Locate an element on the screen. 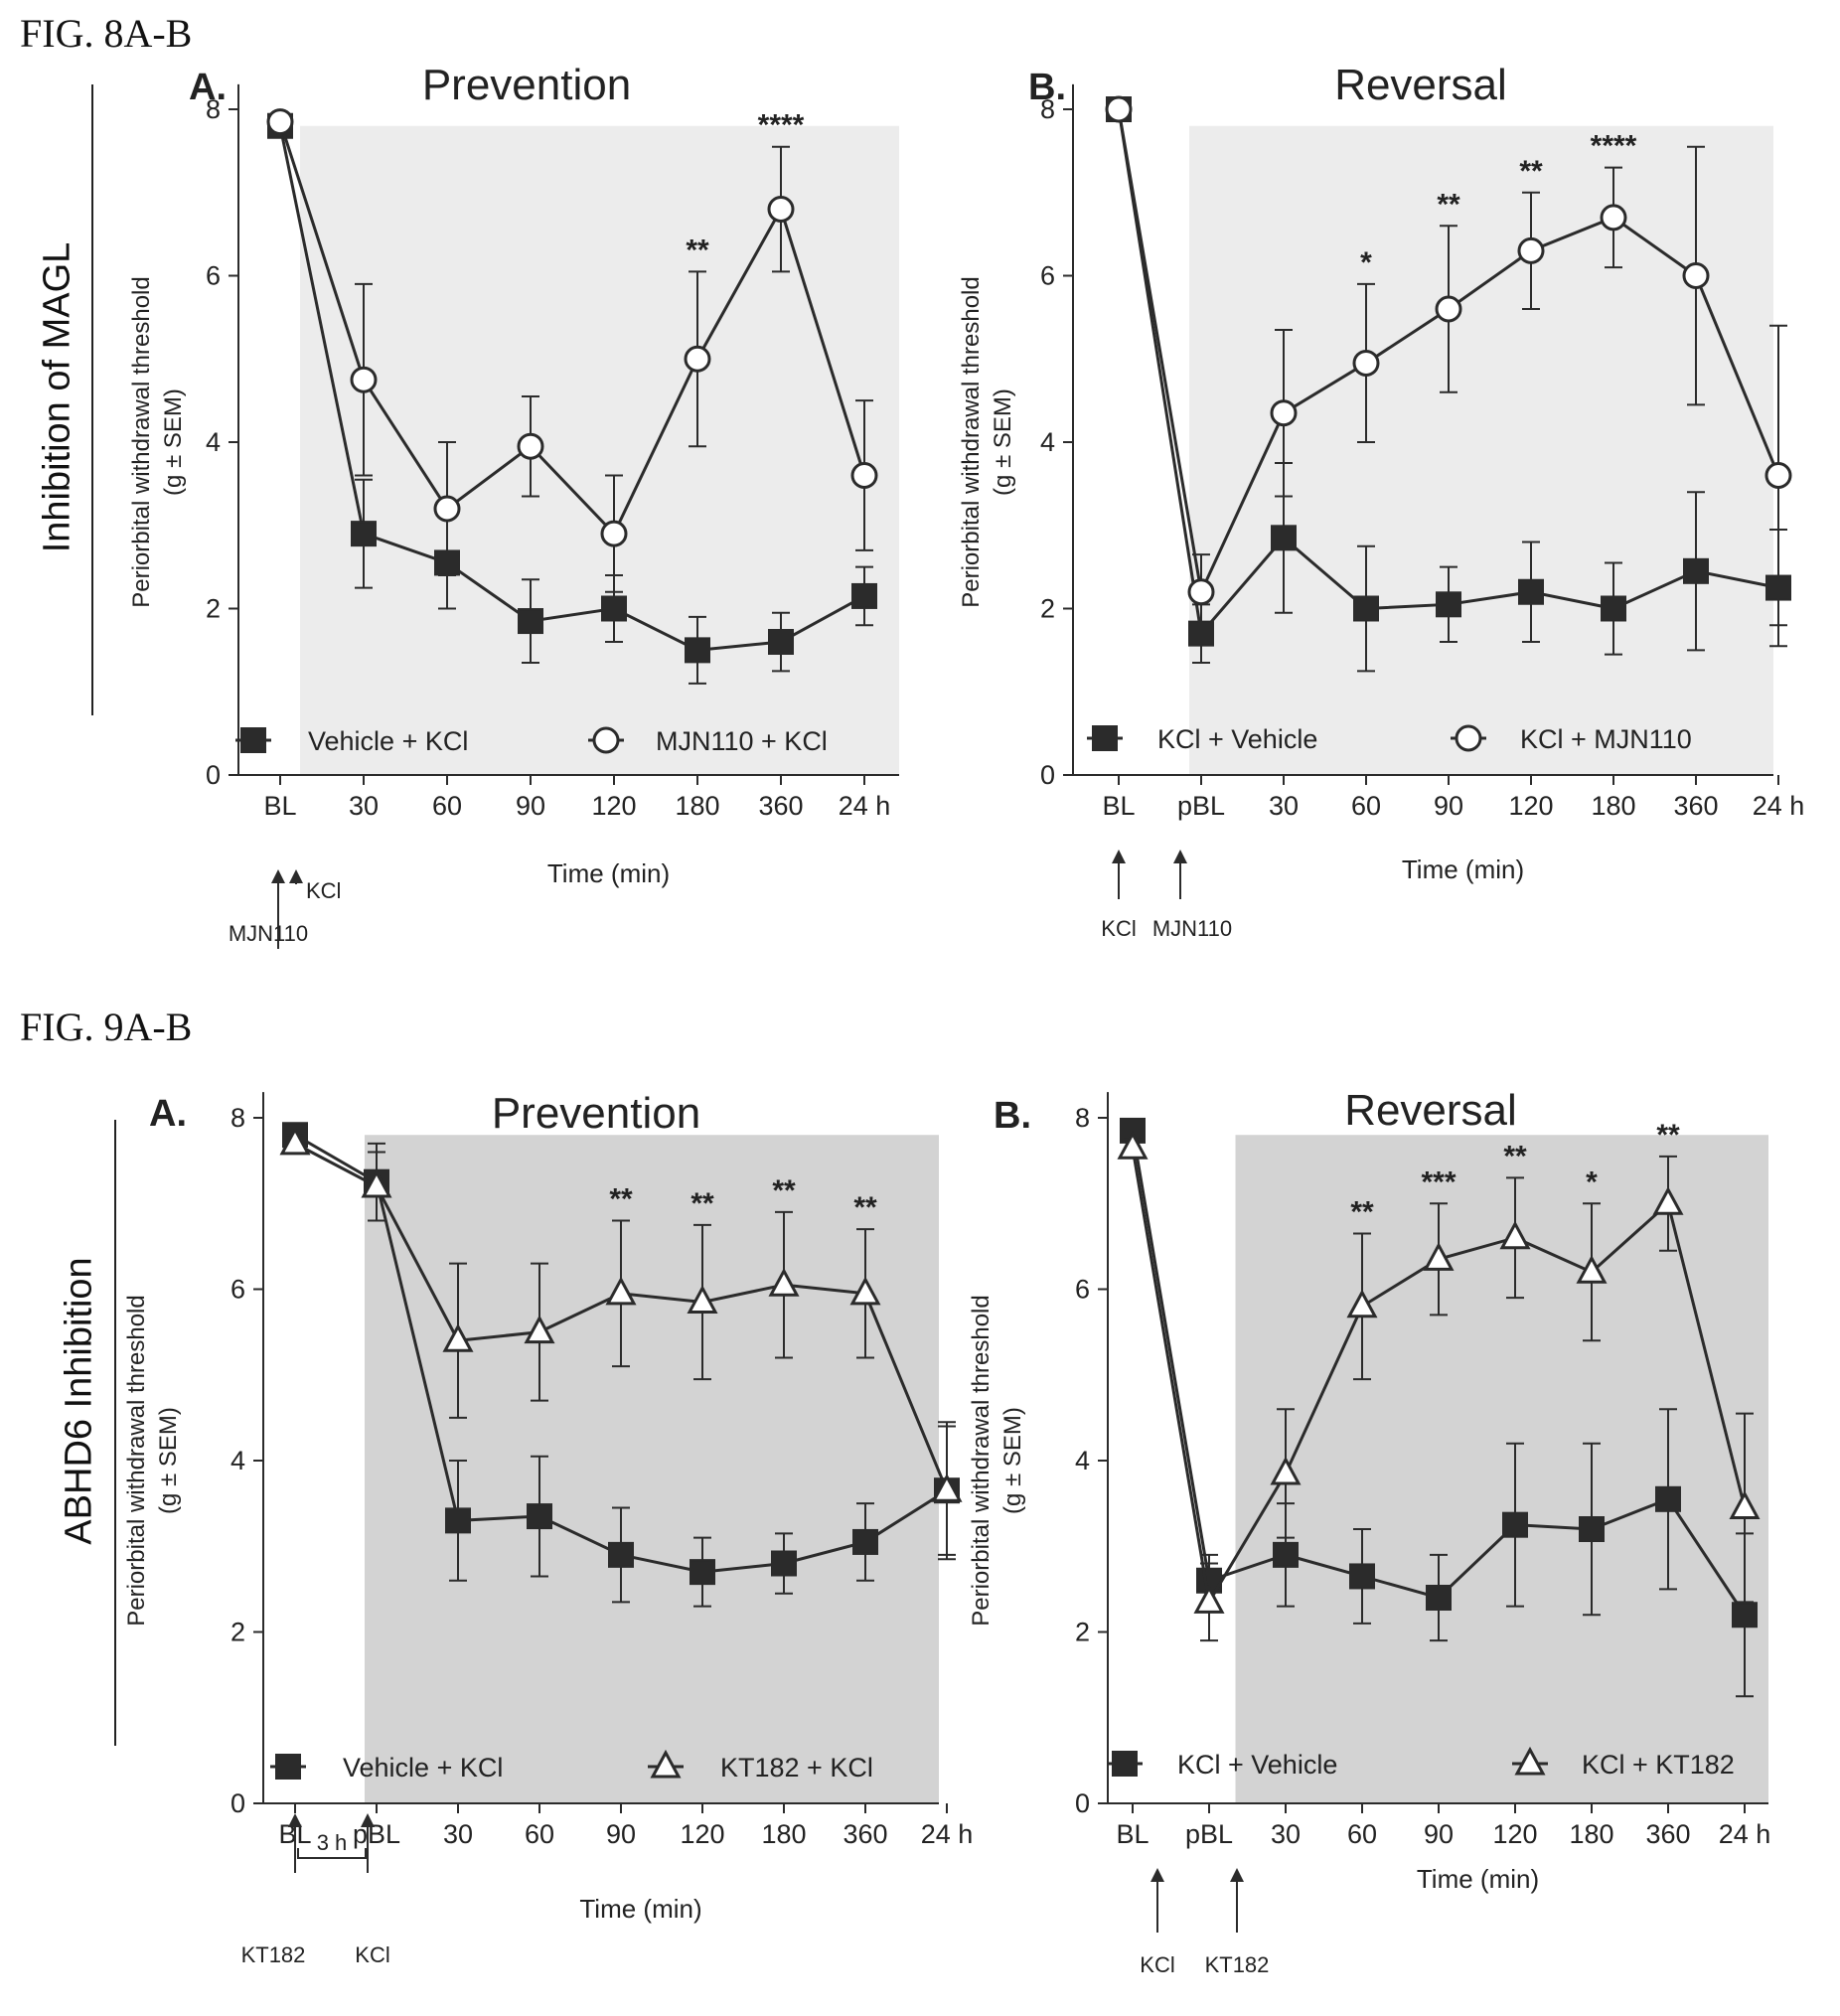  series-line is located at coordinates (572, 329).